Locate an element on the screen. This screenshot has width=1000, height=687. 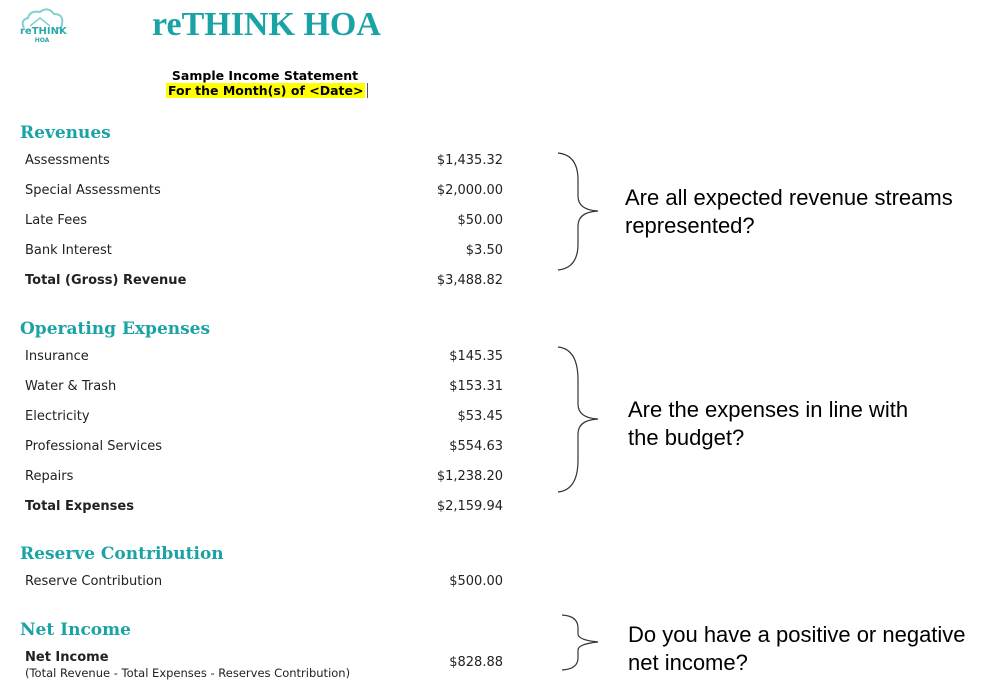
statement-title: Sample Income Statement is located at coordinates (265, 75).